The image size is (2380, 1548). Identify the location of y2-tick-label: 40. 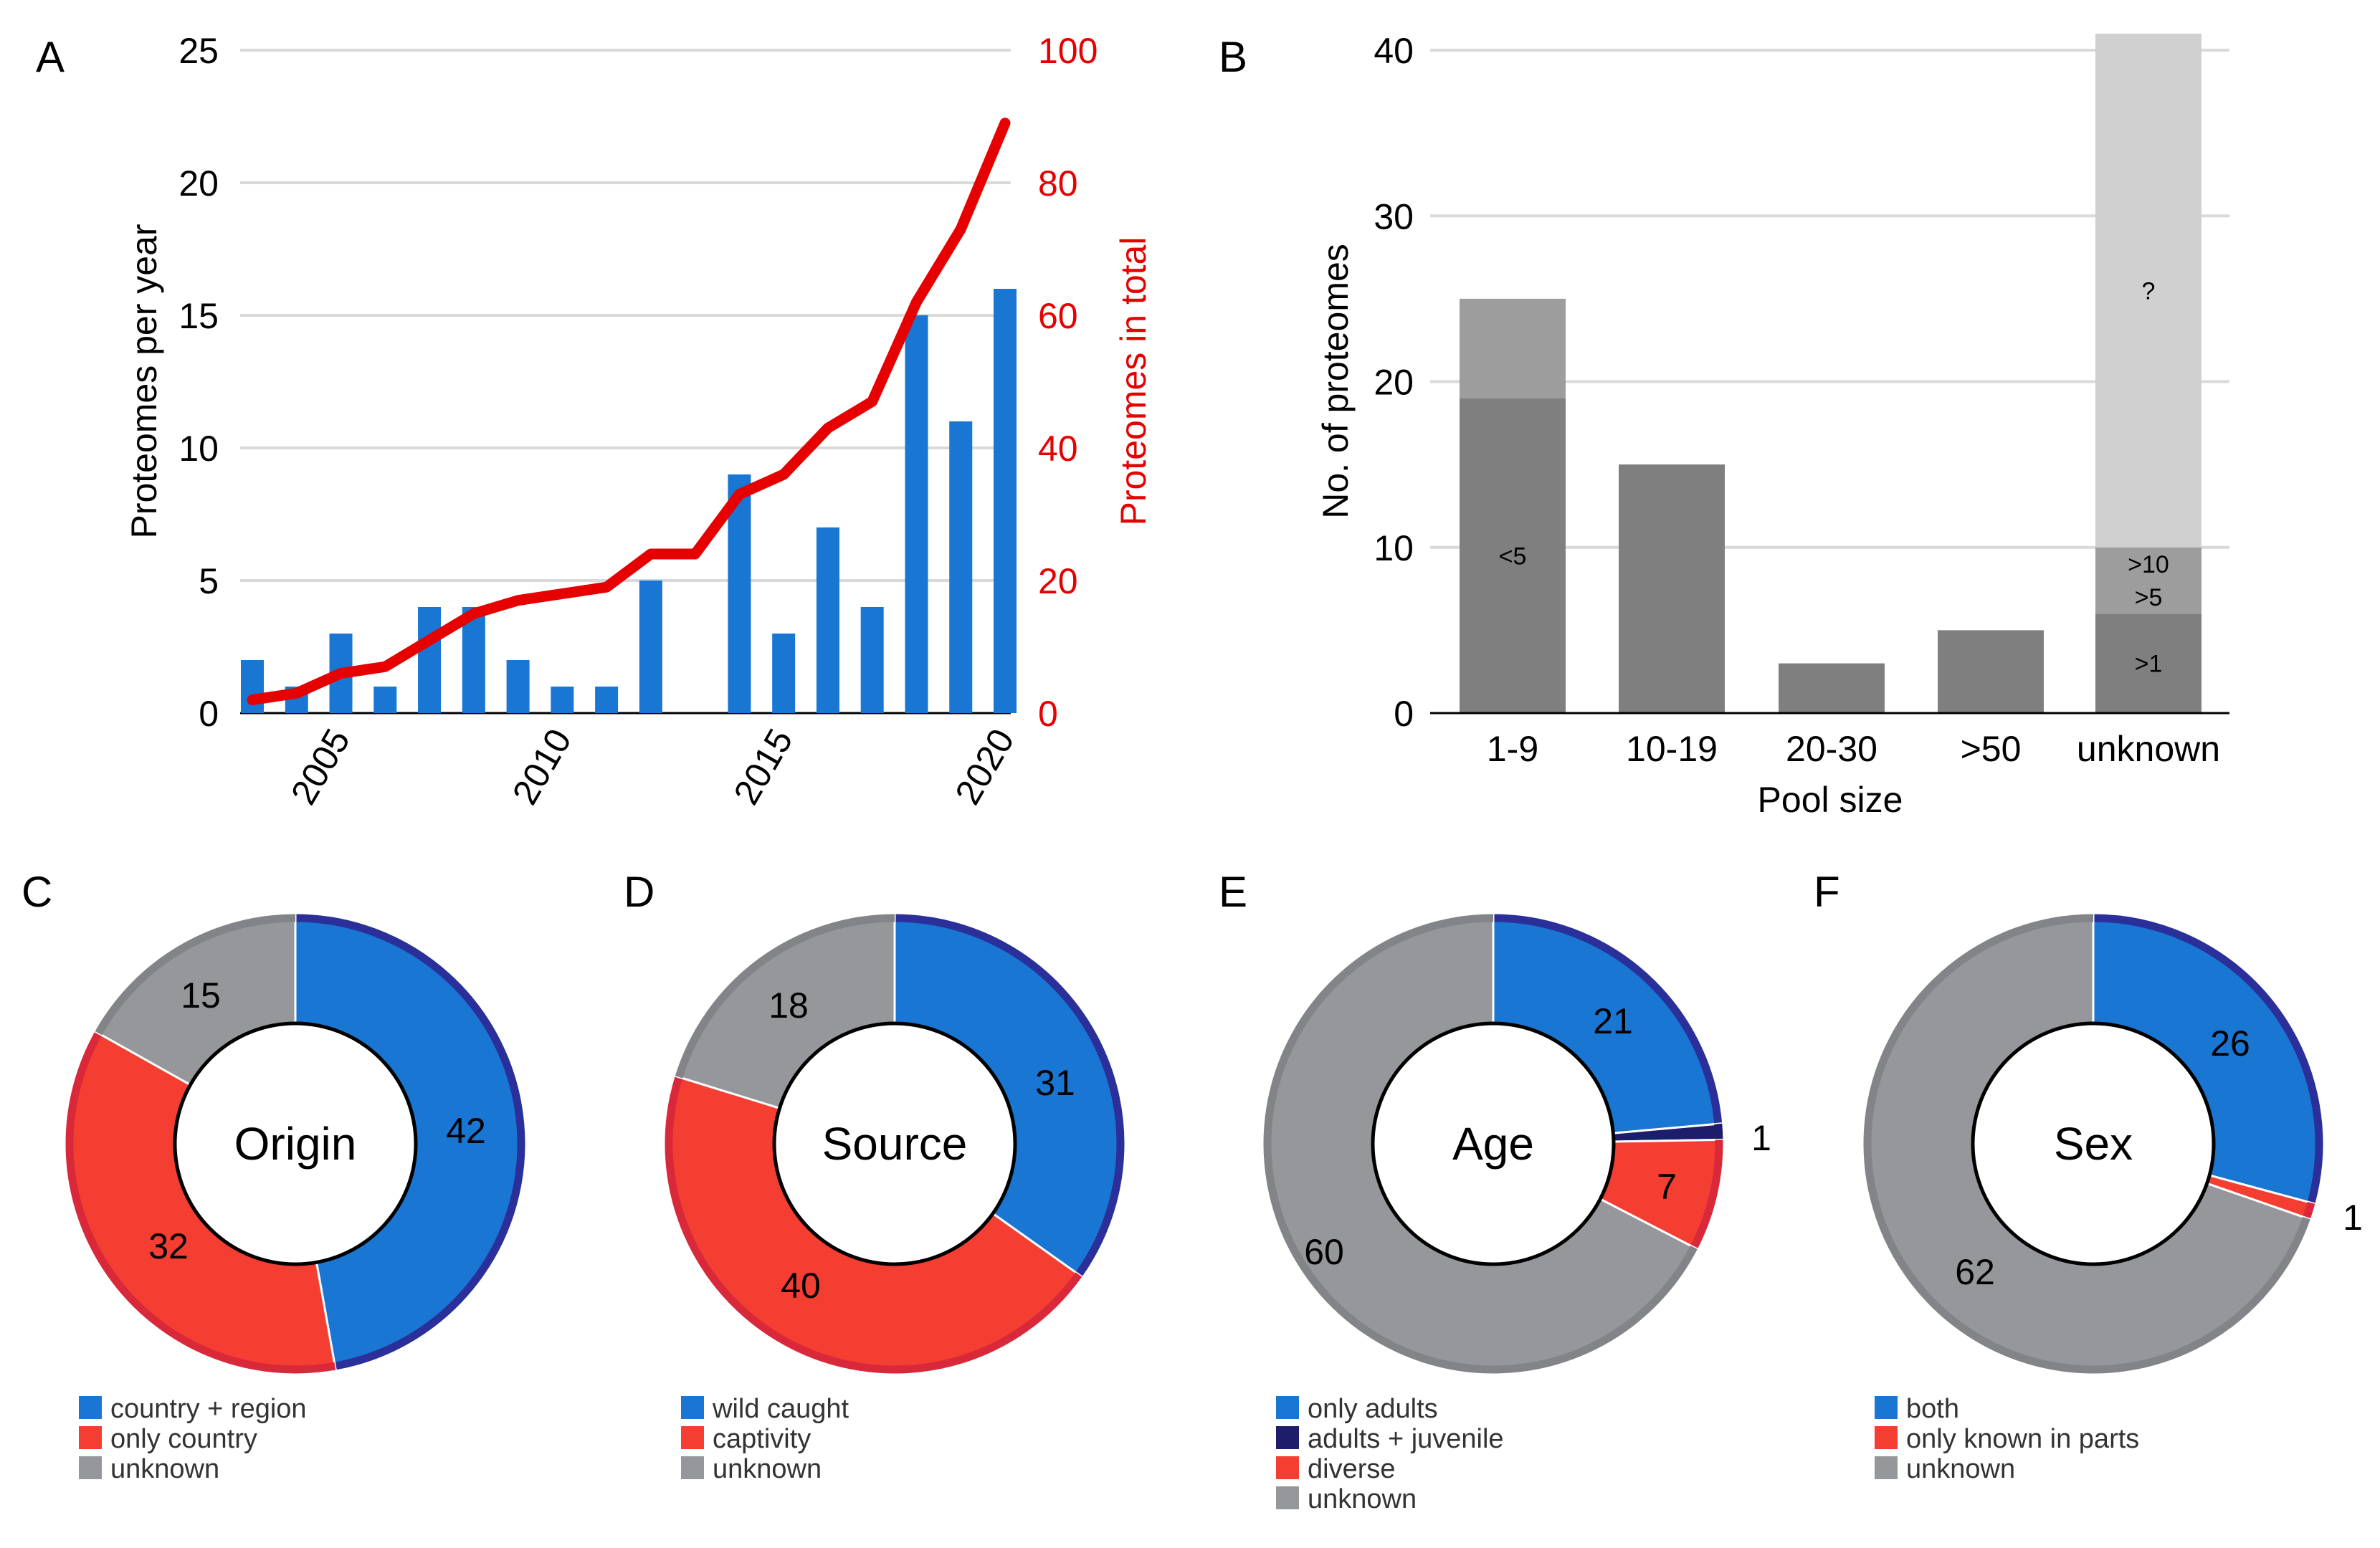
(1058, 449).